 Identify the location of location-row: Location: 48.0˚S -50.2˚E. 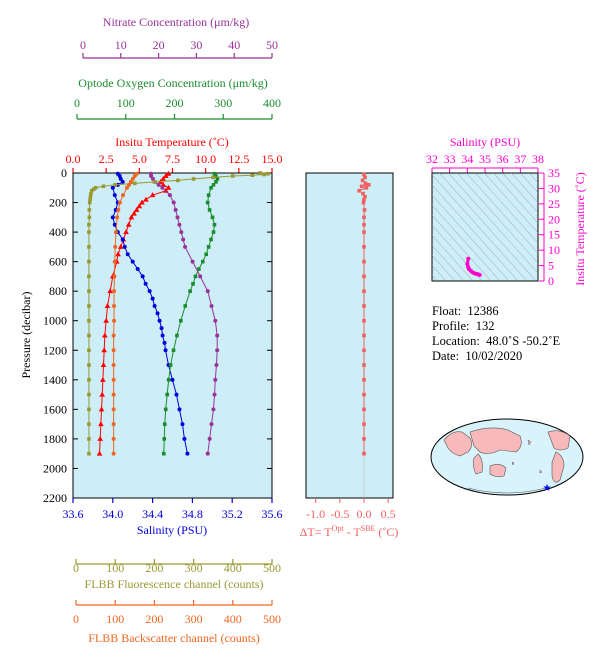
(496, 341).